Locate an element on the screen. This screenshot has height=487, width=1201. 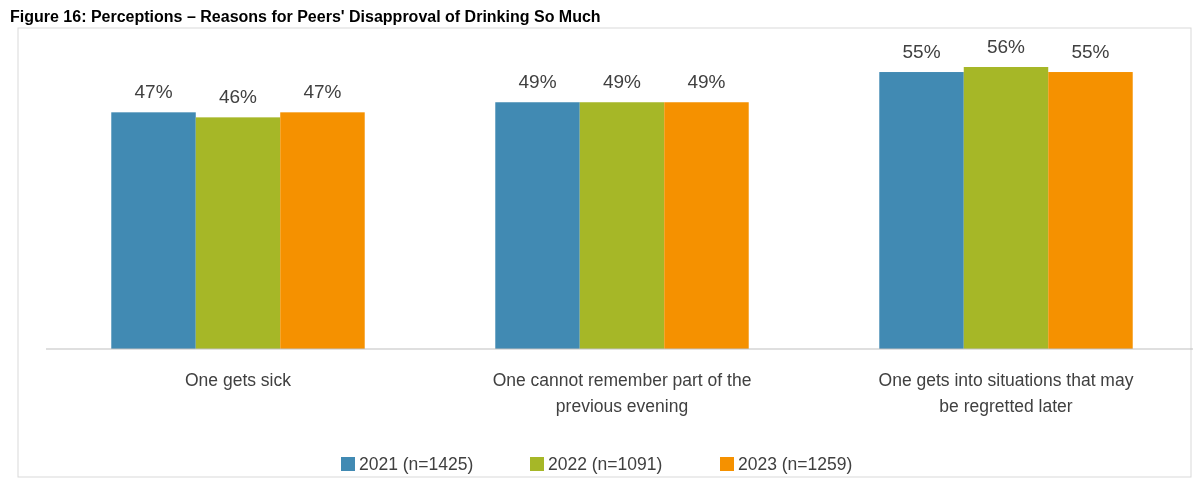
legend-label: 2021 (n=1425) is located at coordinates (416, 464).